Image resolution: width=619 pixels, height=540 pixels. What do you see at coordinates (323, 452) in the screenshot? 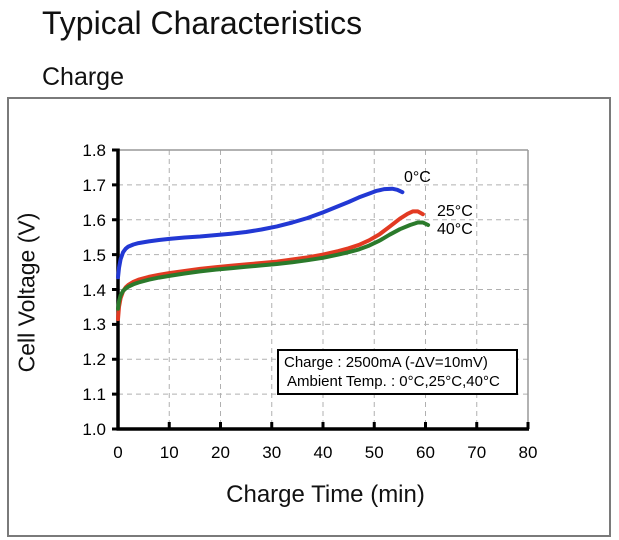
I see `x-tick-label: 40` at bounding box center [323, 452].